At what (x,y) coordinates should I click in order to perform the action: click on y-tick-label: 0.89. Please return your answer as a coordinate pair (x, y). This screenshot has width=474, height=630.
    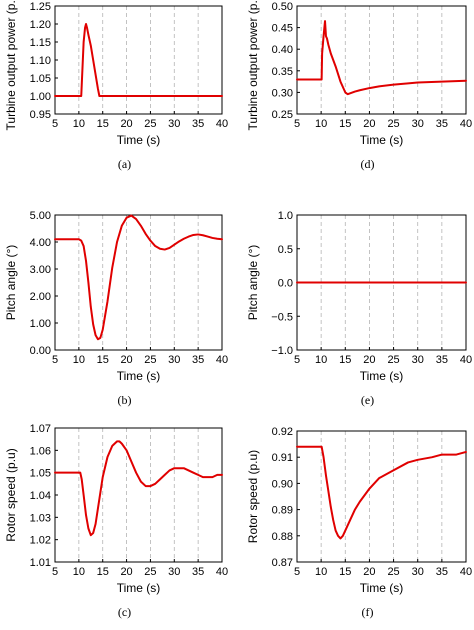
    Looking at the image, I should click on (282, 511).